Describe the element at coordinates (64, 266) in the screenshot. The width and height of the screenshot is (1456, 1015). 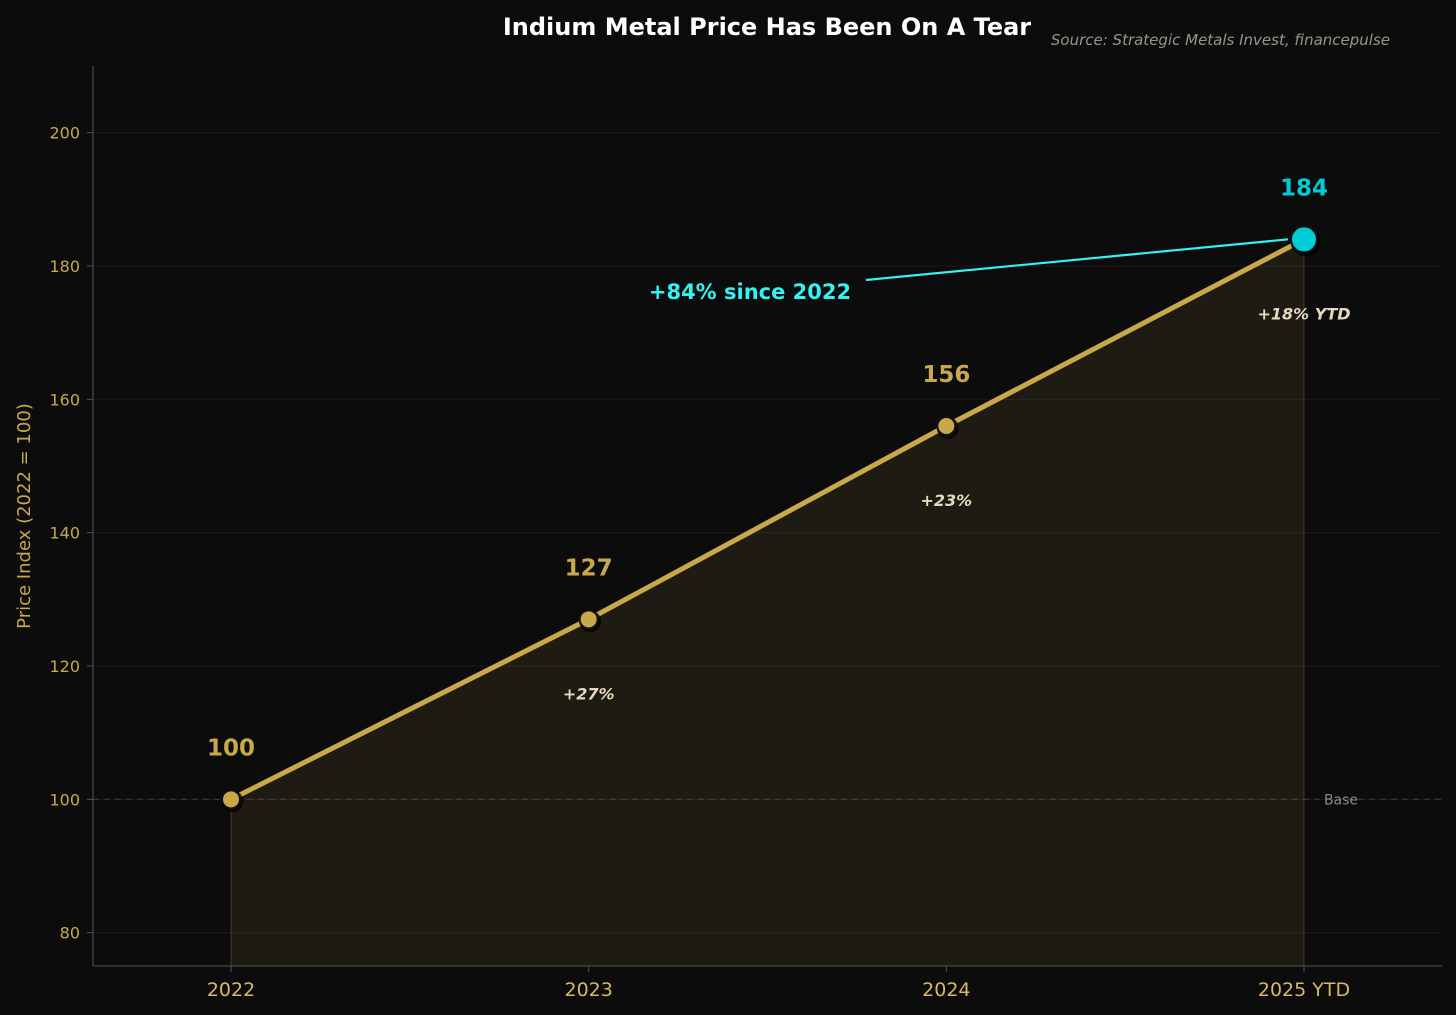
I see `y-tick-label-180: 180` at that location.